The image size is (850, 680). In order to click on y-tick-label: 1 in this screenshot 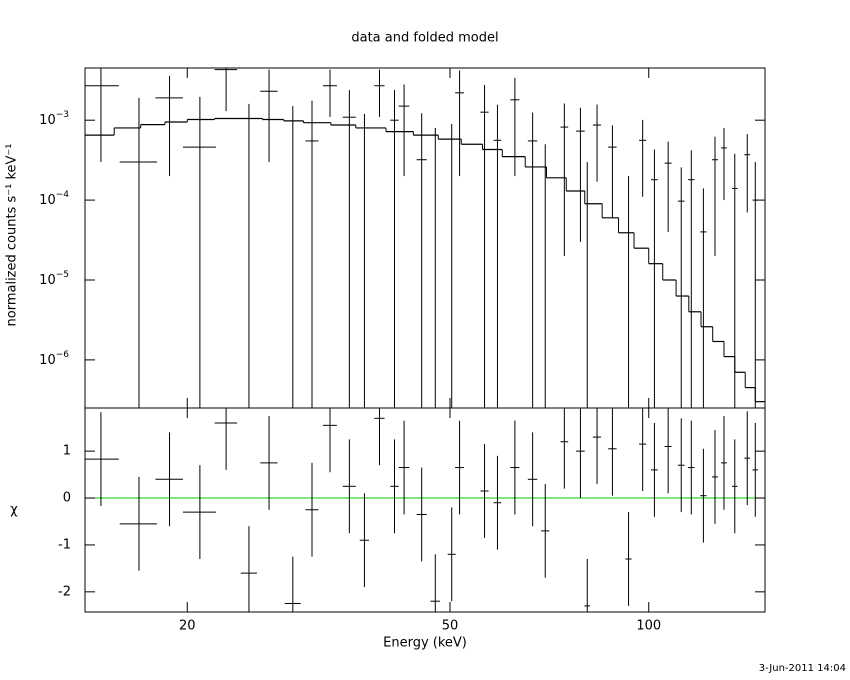, I will do `click(67, 451)`.